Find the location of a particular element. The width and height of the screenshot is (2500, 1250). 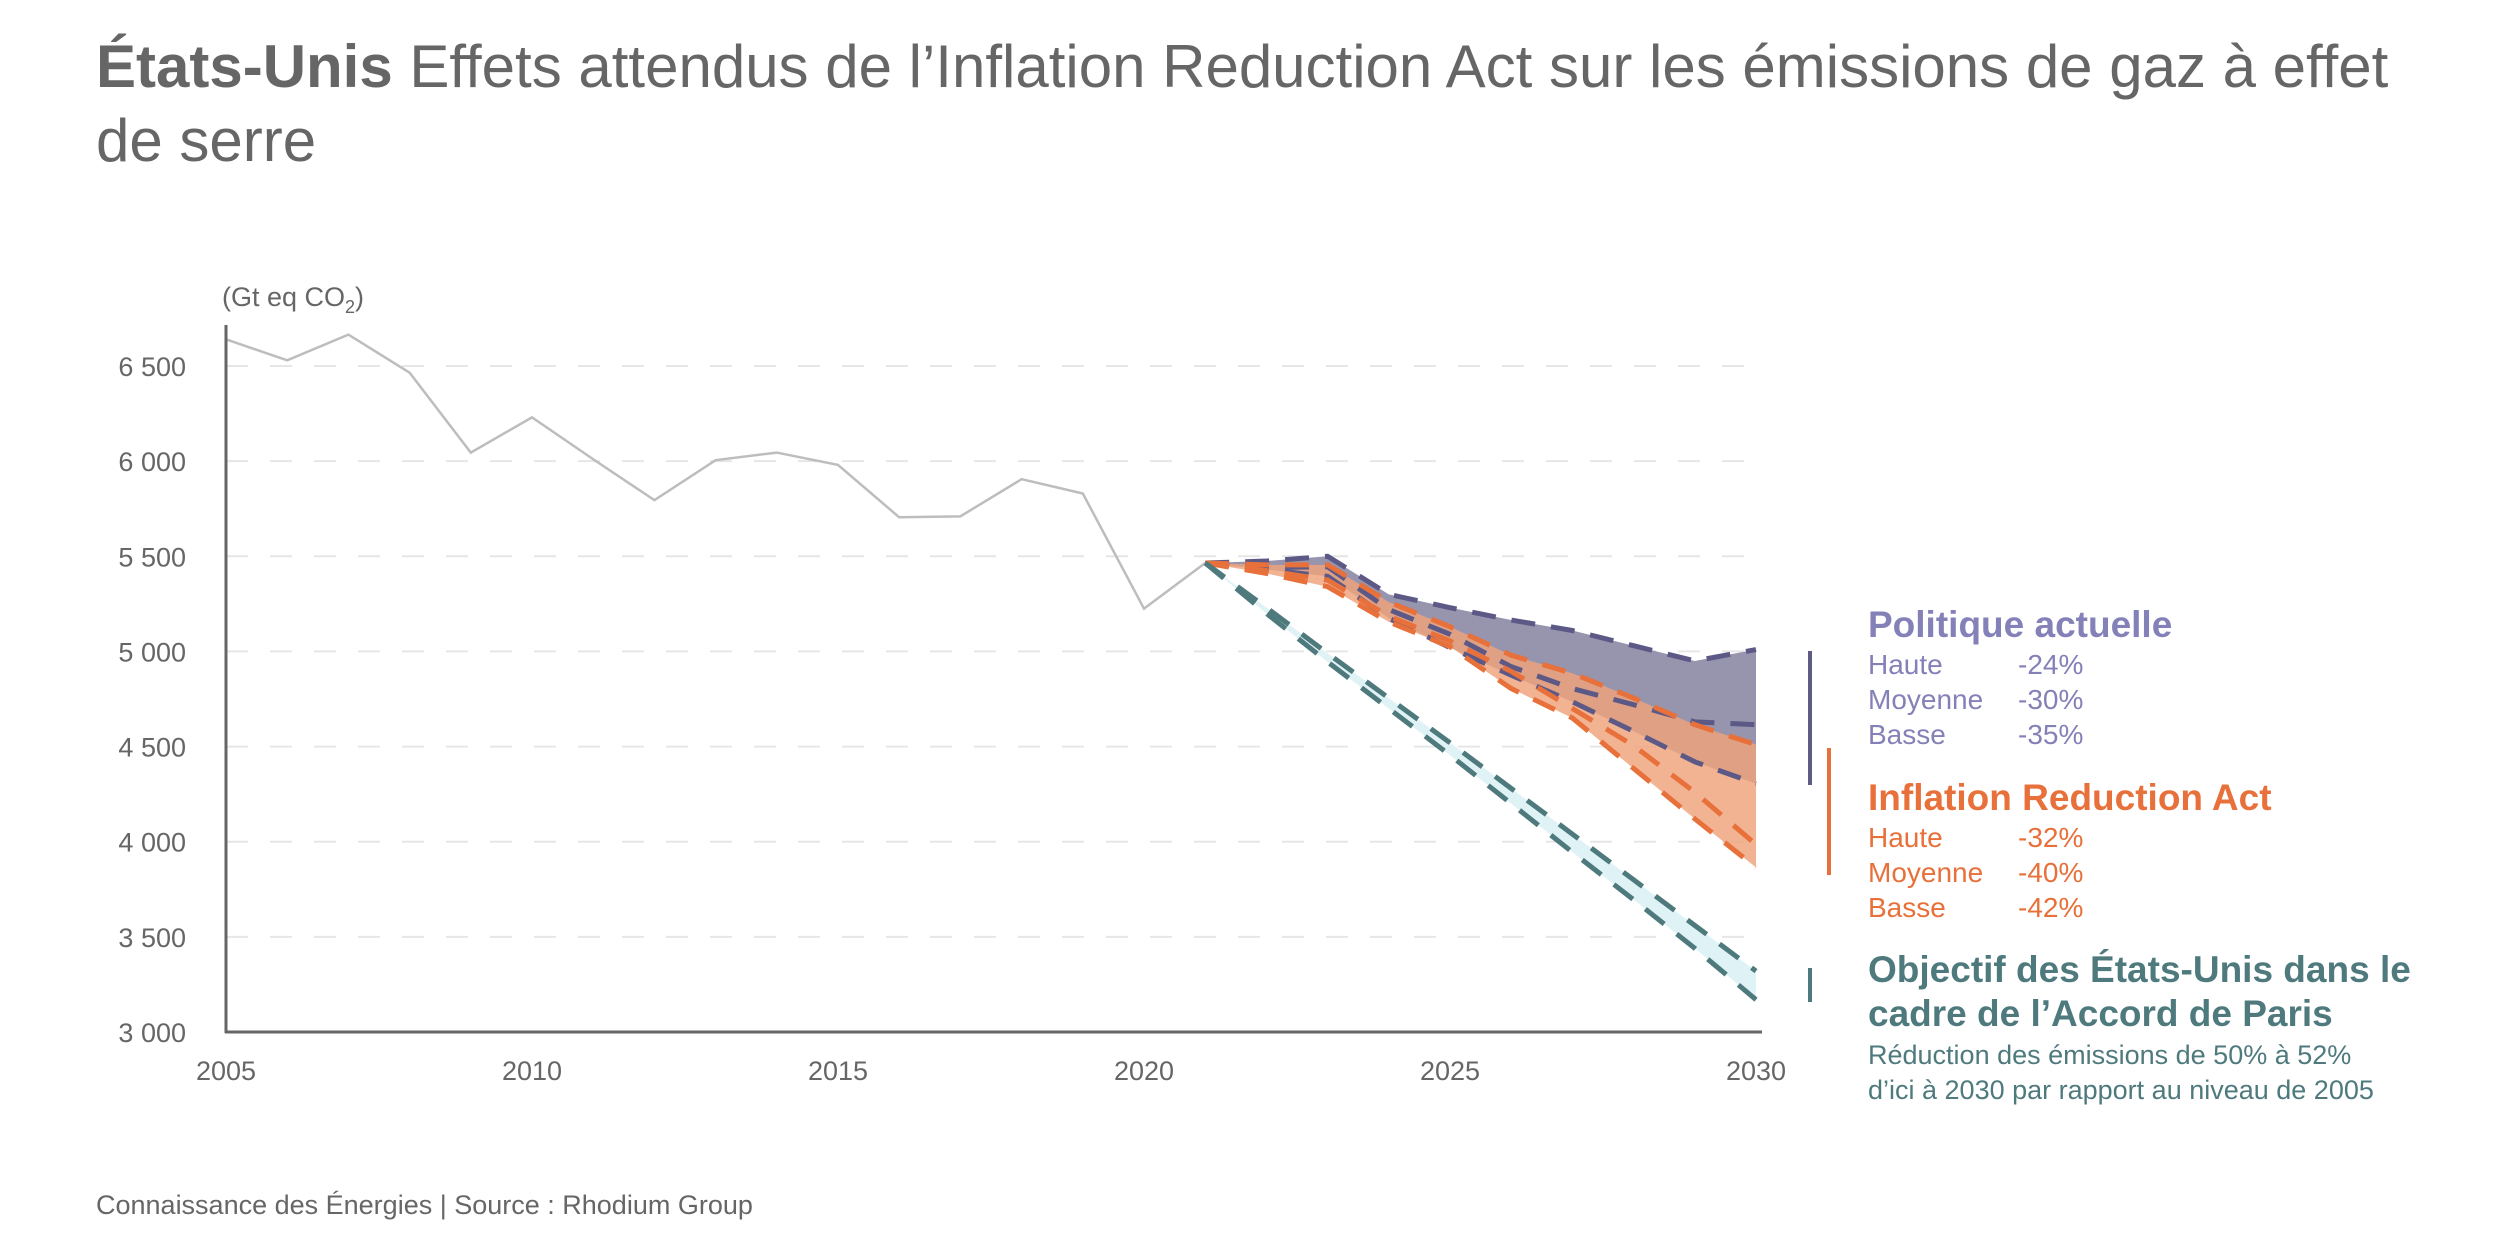

current-policy-range-bar is located at coordinates (1810, 718).